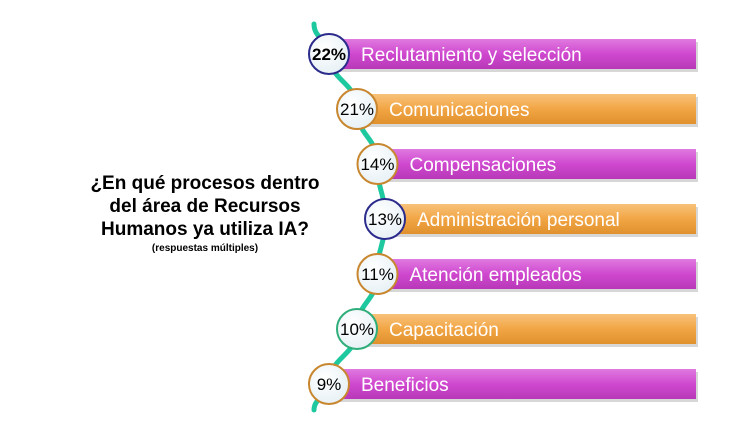 Image resolution: width=744 pixels, height=436 pixels. Describe the element at coordinates (444, 330) in the screenshot. I see `bar-label-6: Capacitación` at that location.